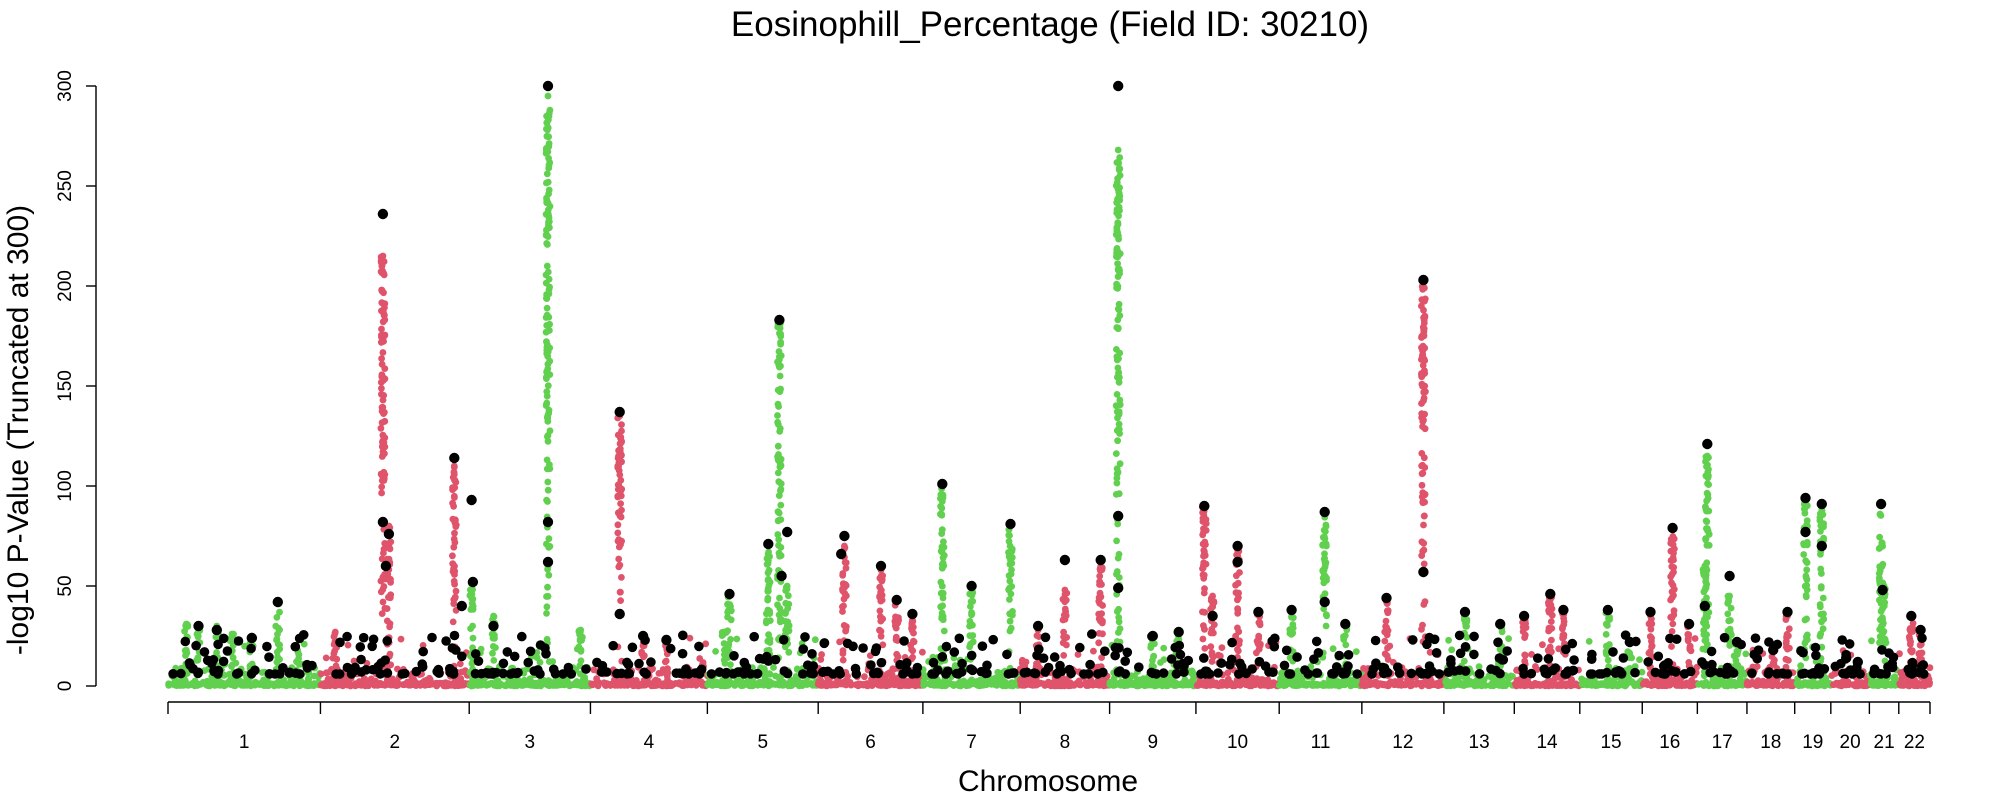  What do you see at coordinates (1237, 742) in the screenshot?
I see `chromosome-label-10: 10` at bounding box center [1237, 742].